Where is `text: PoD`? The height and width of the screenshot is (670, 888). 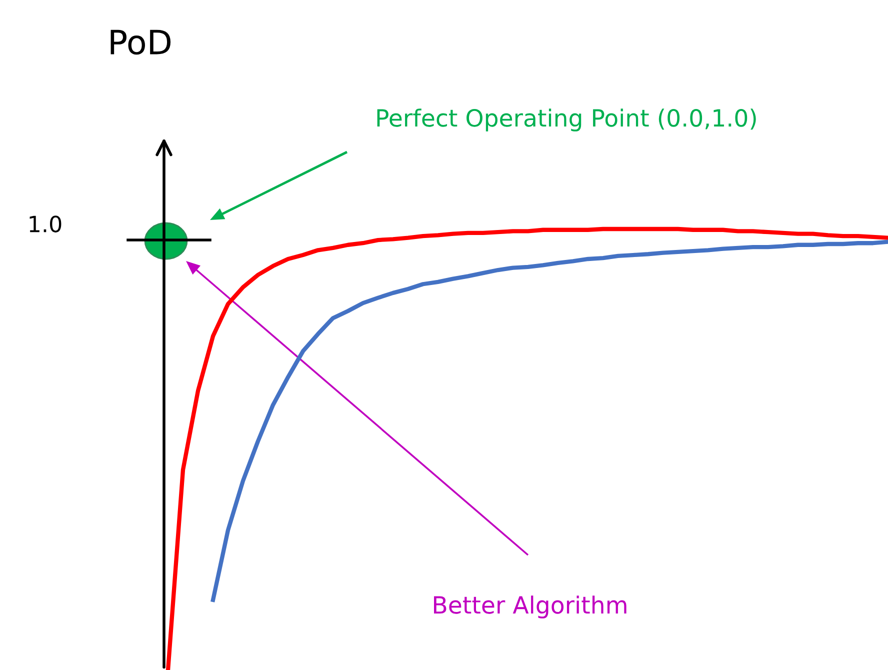
text: PoD is located at coordinates (140, 42).